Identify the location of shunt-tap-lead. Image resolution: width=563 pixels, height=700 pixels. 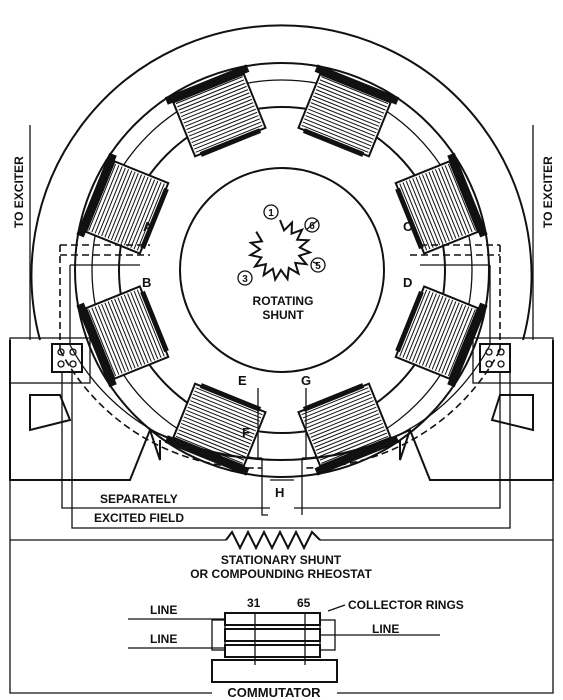
(312, 242).